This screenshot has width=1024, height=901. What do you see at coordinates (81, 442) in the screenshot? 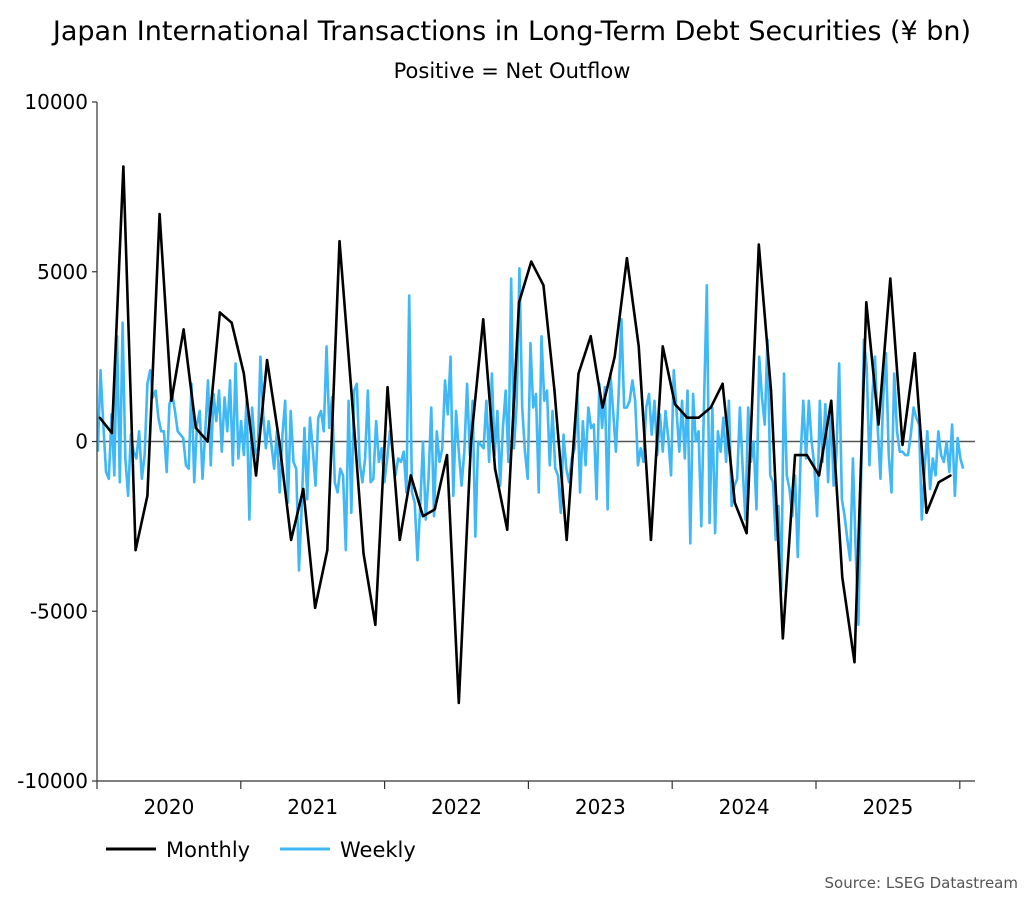
I see `y-tick-label: 0` at bounding box center [81, 442].